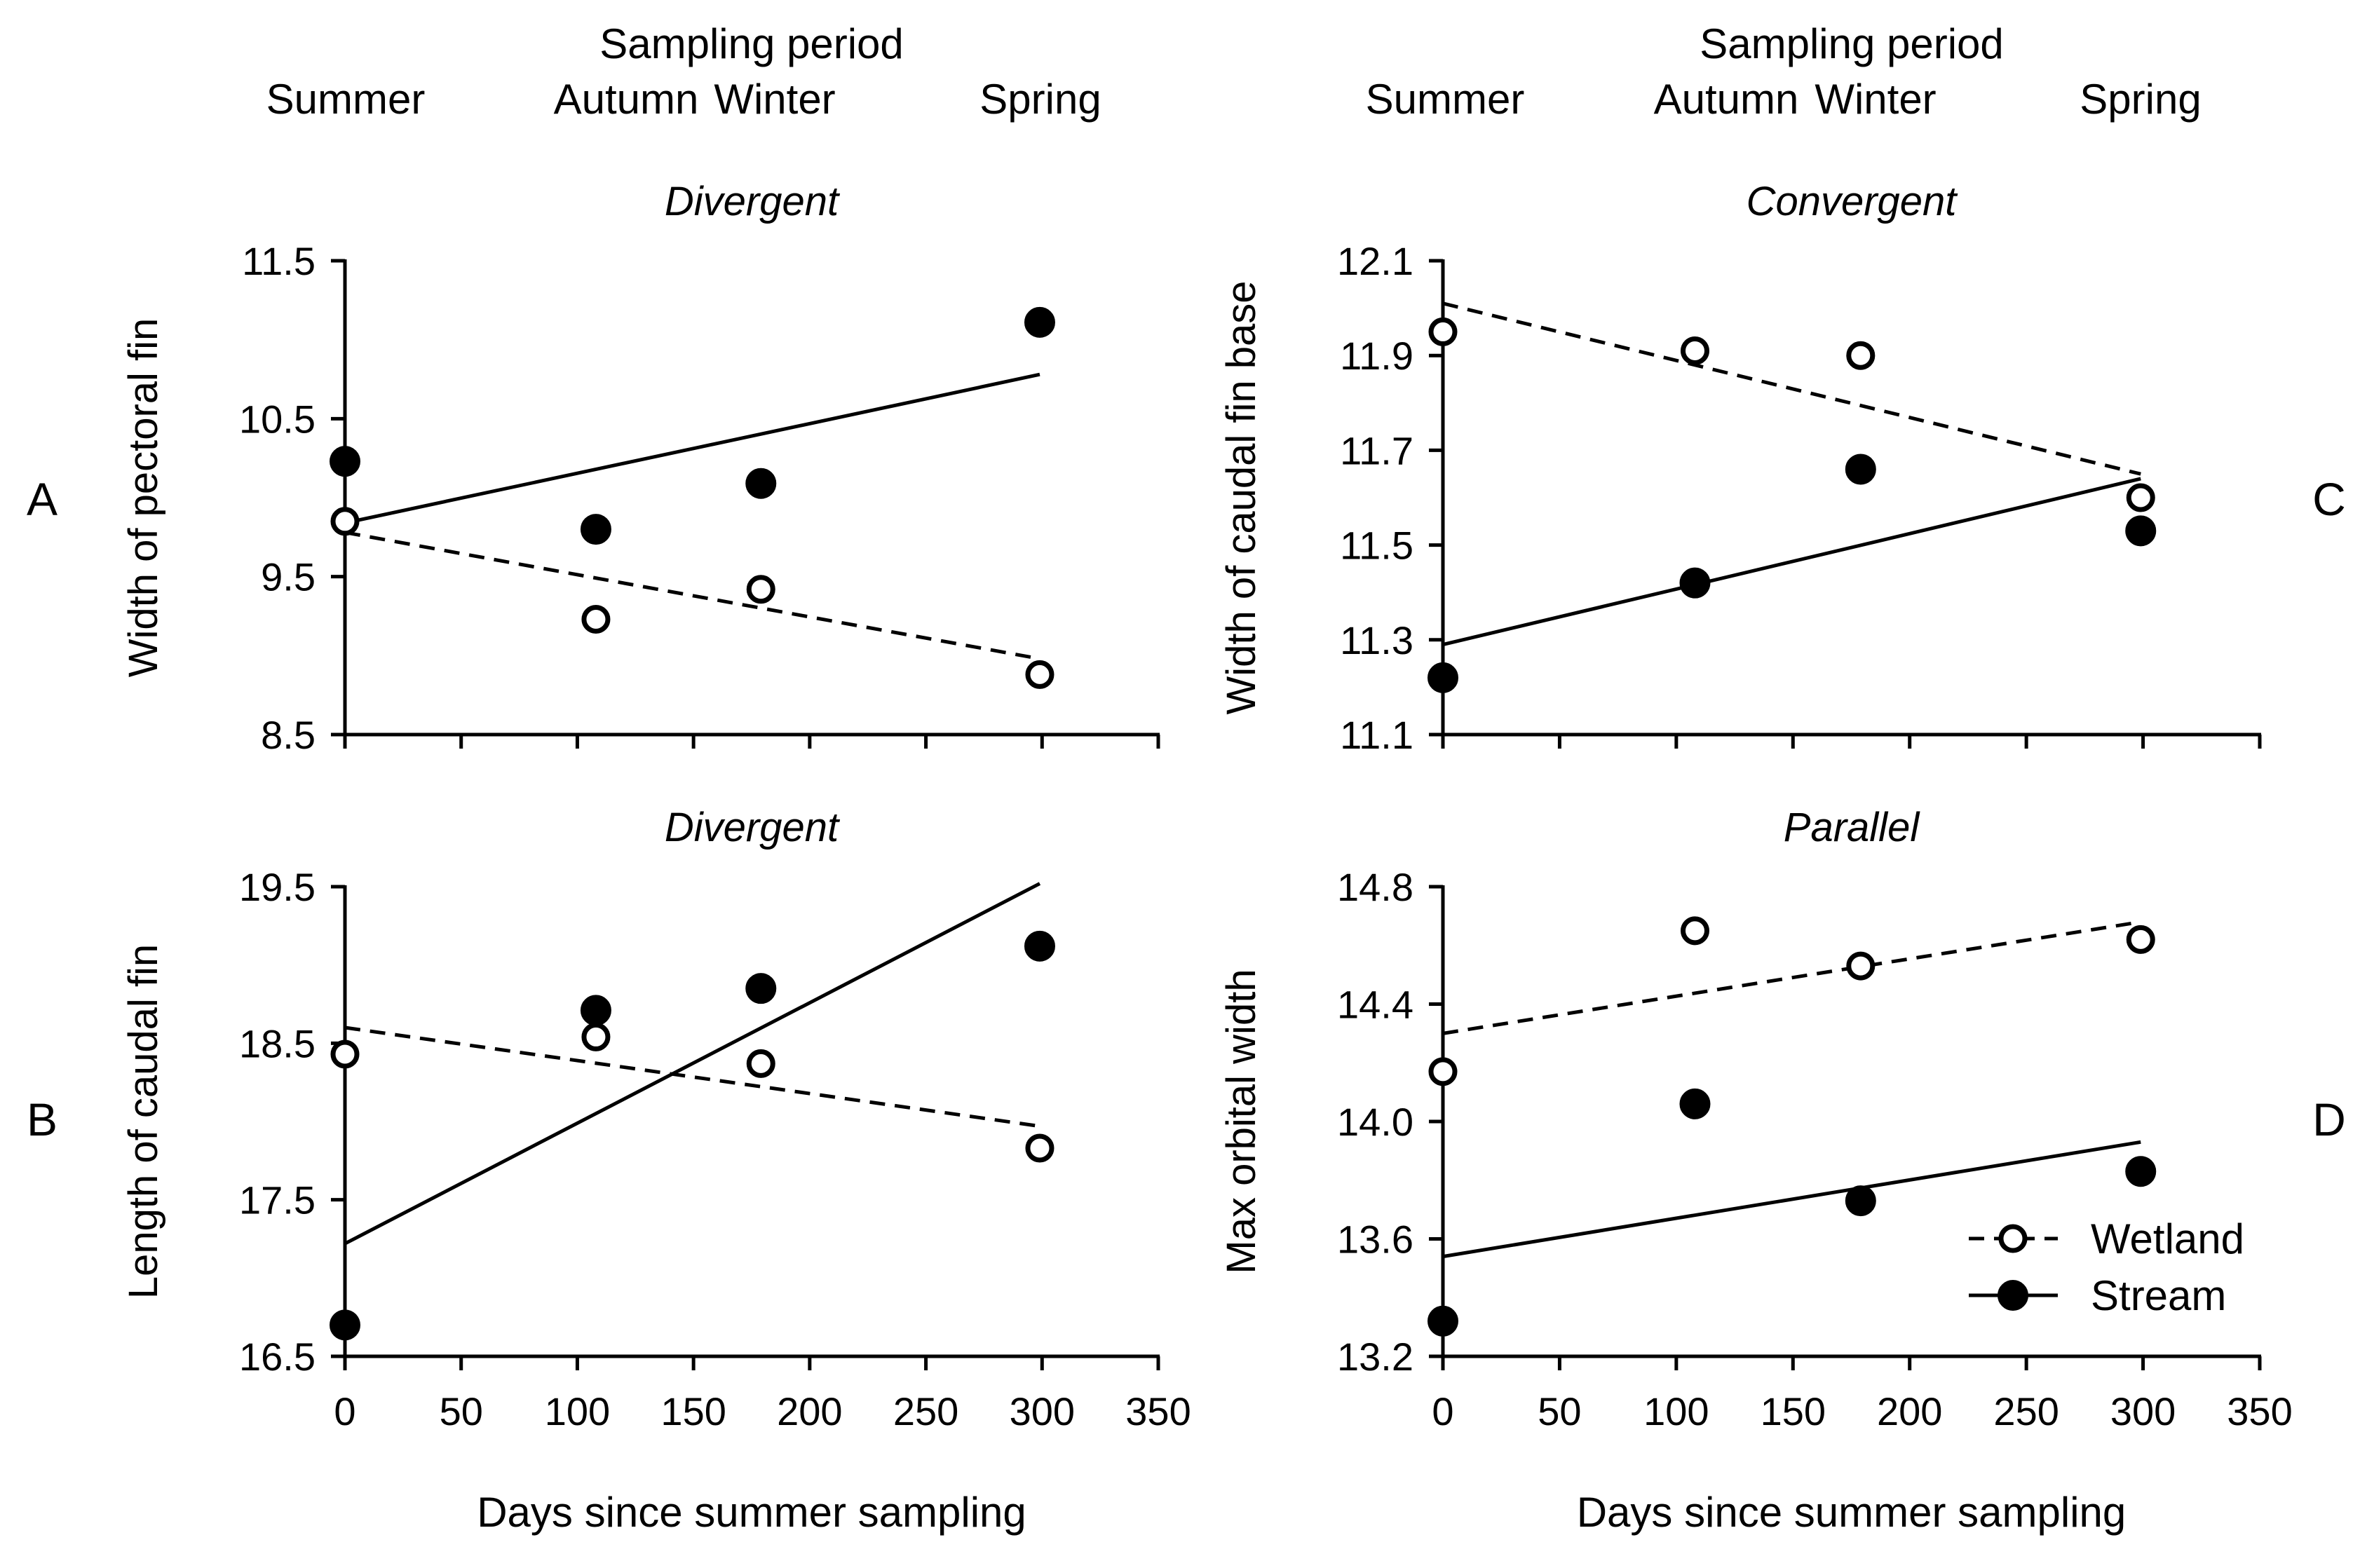  Describe the element at coordinates (1446, 99) in the screenshot. I see `season-label-summer: Summer` at that location.